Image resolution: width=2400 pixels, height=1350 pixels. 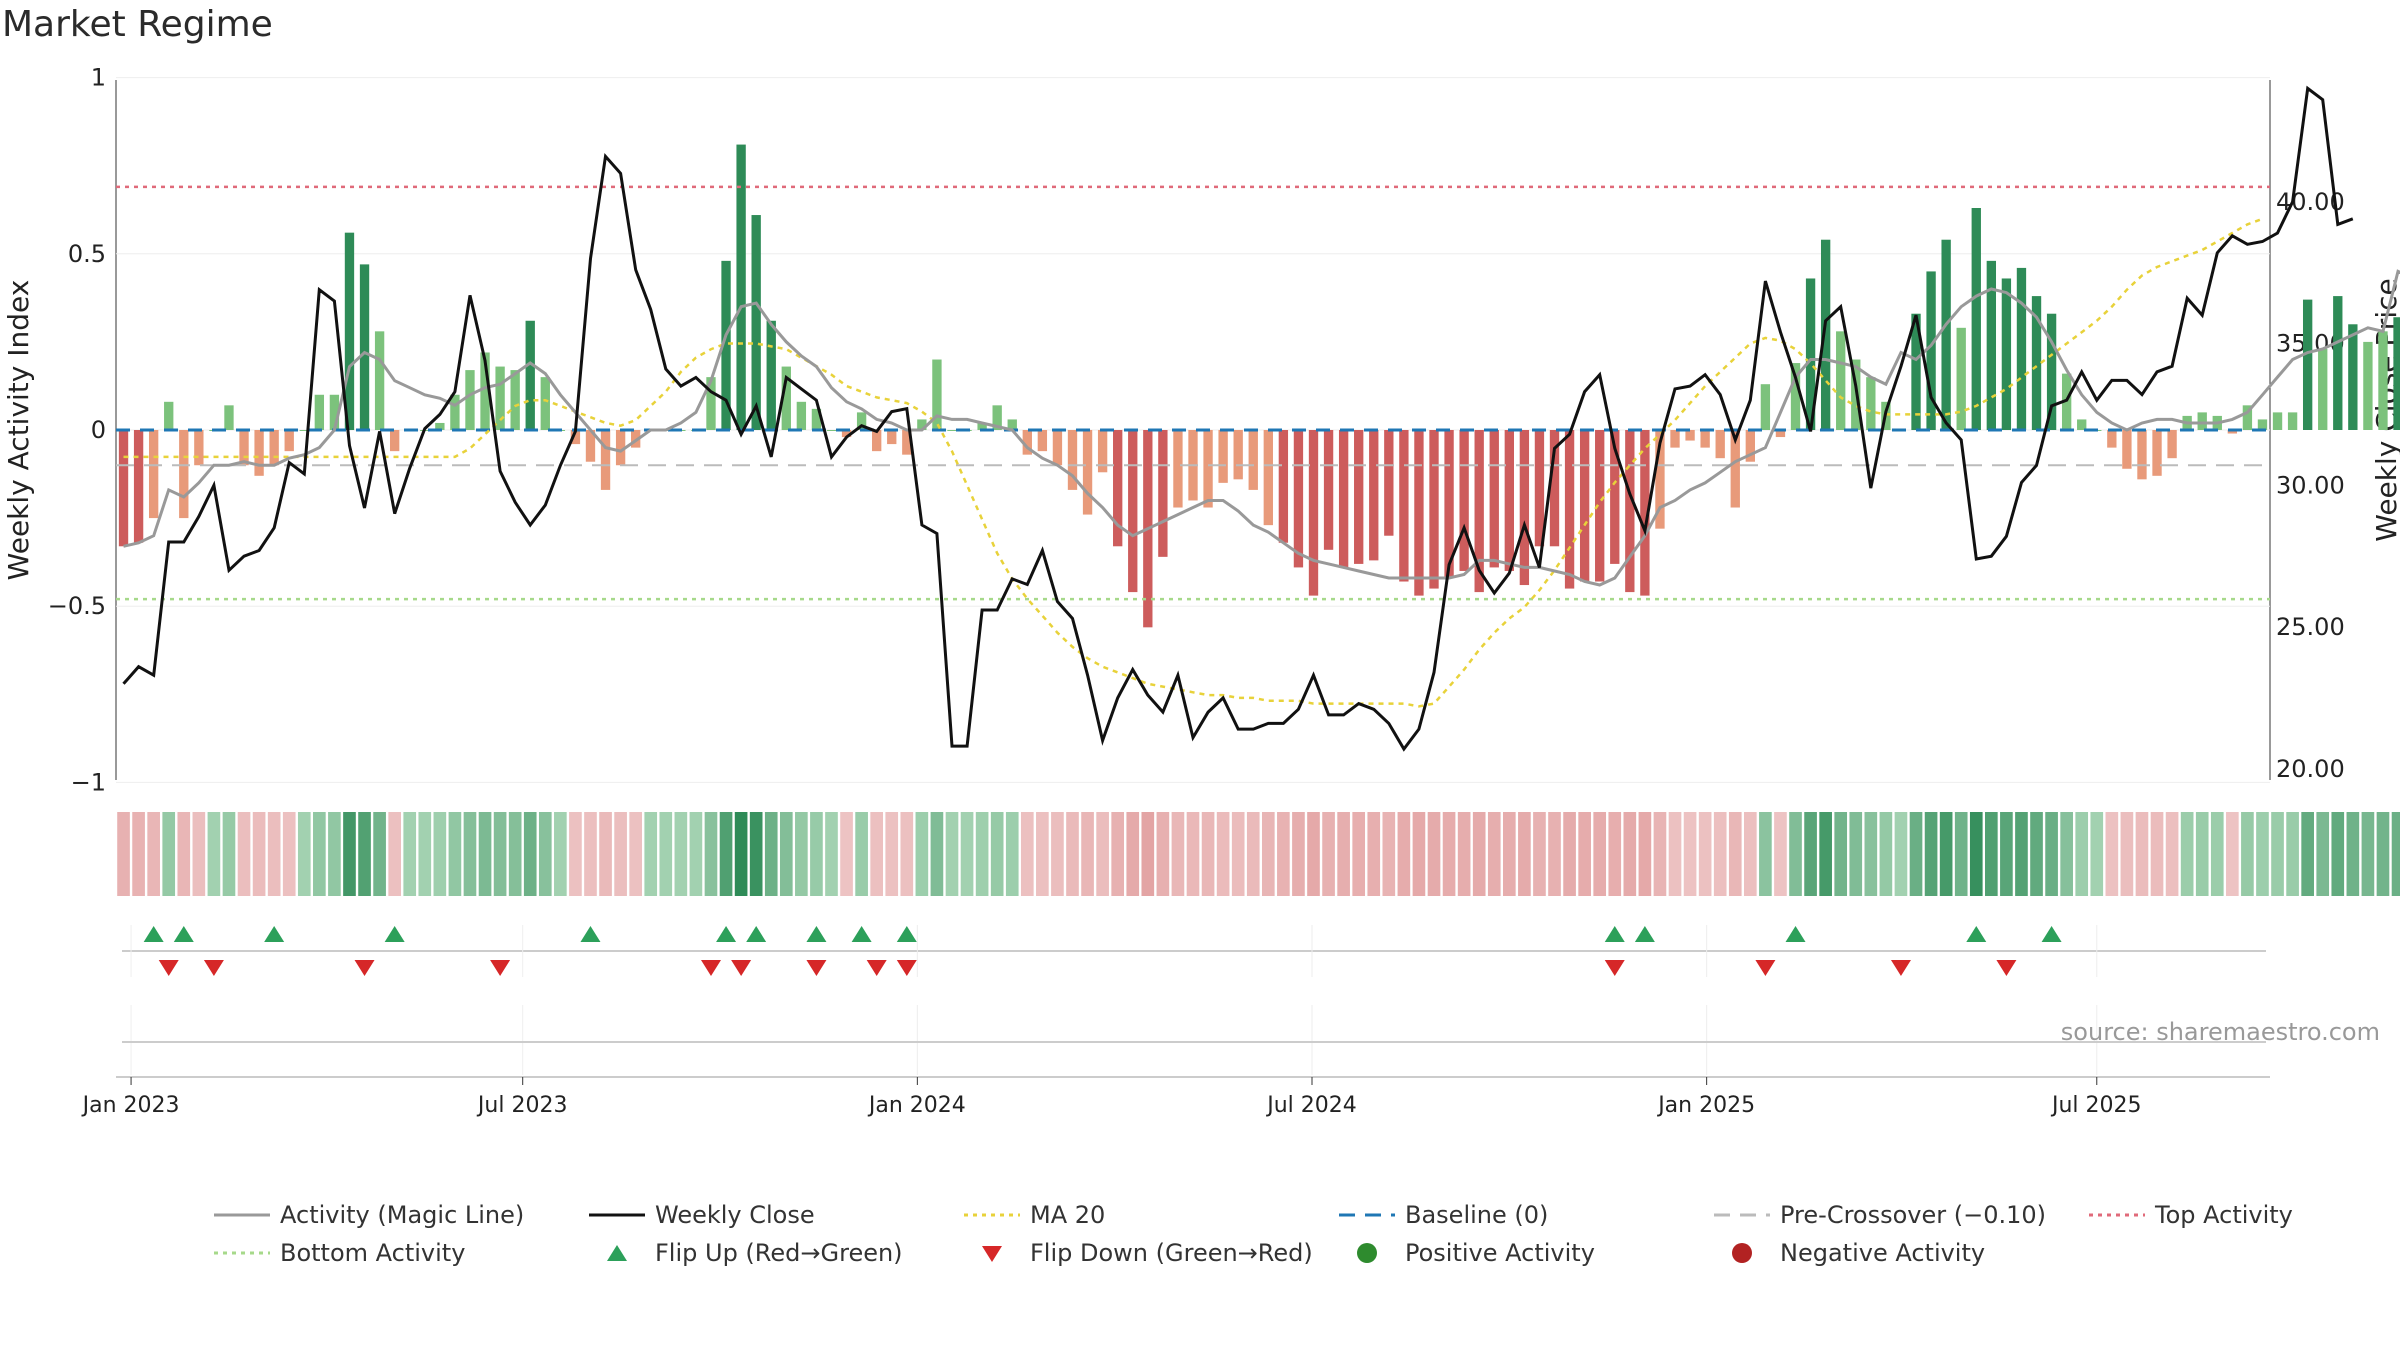 I want to click on legend-item: Weekly Close, so click(x=700, y=1215).